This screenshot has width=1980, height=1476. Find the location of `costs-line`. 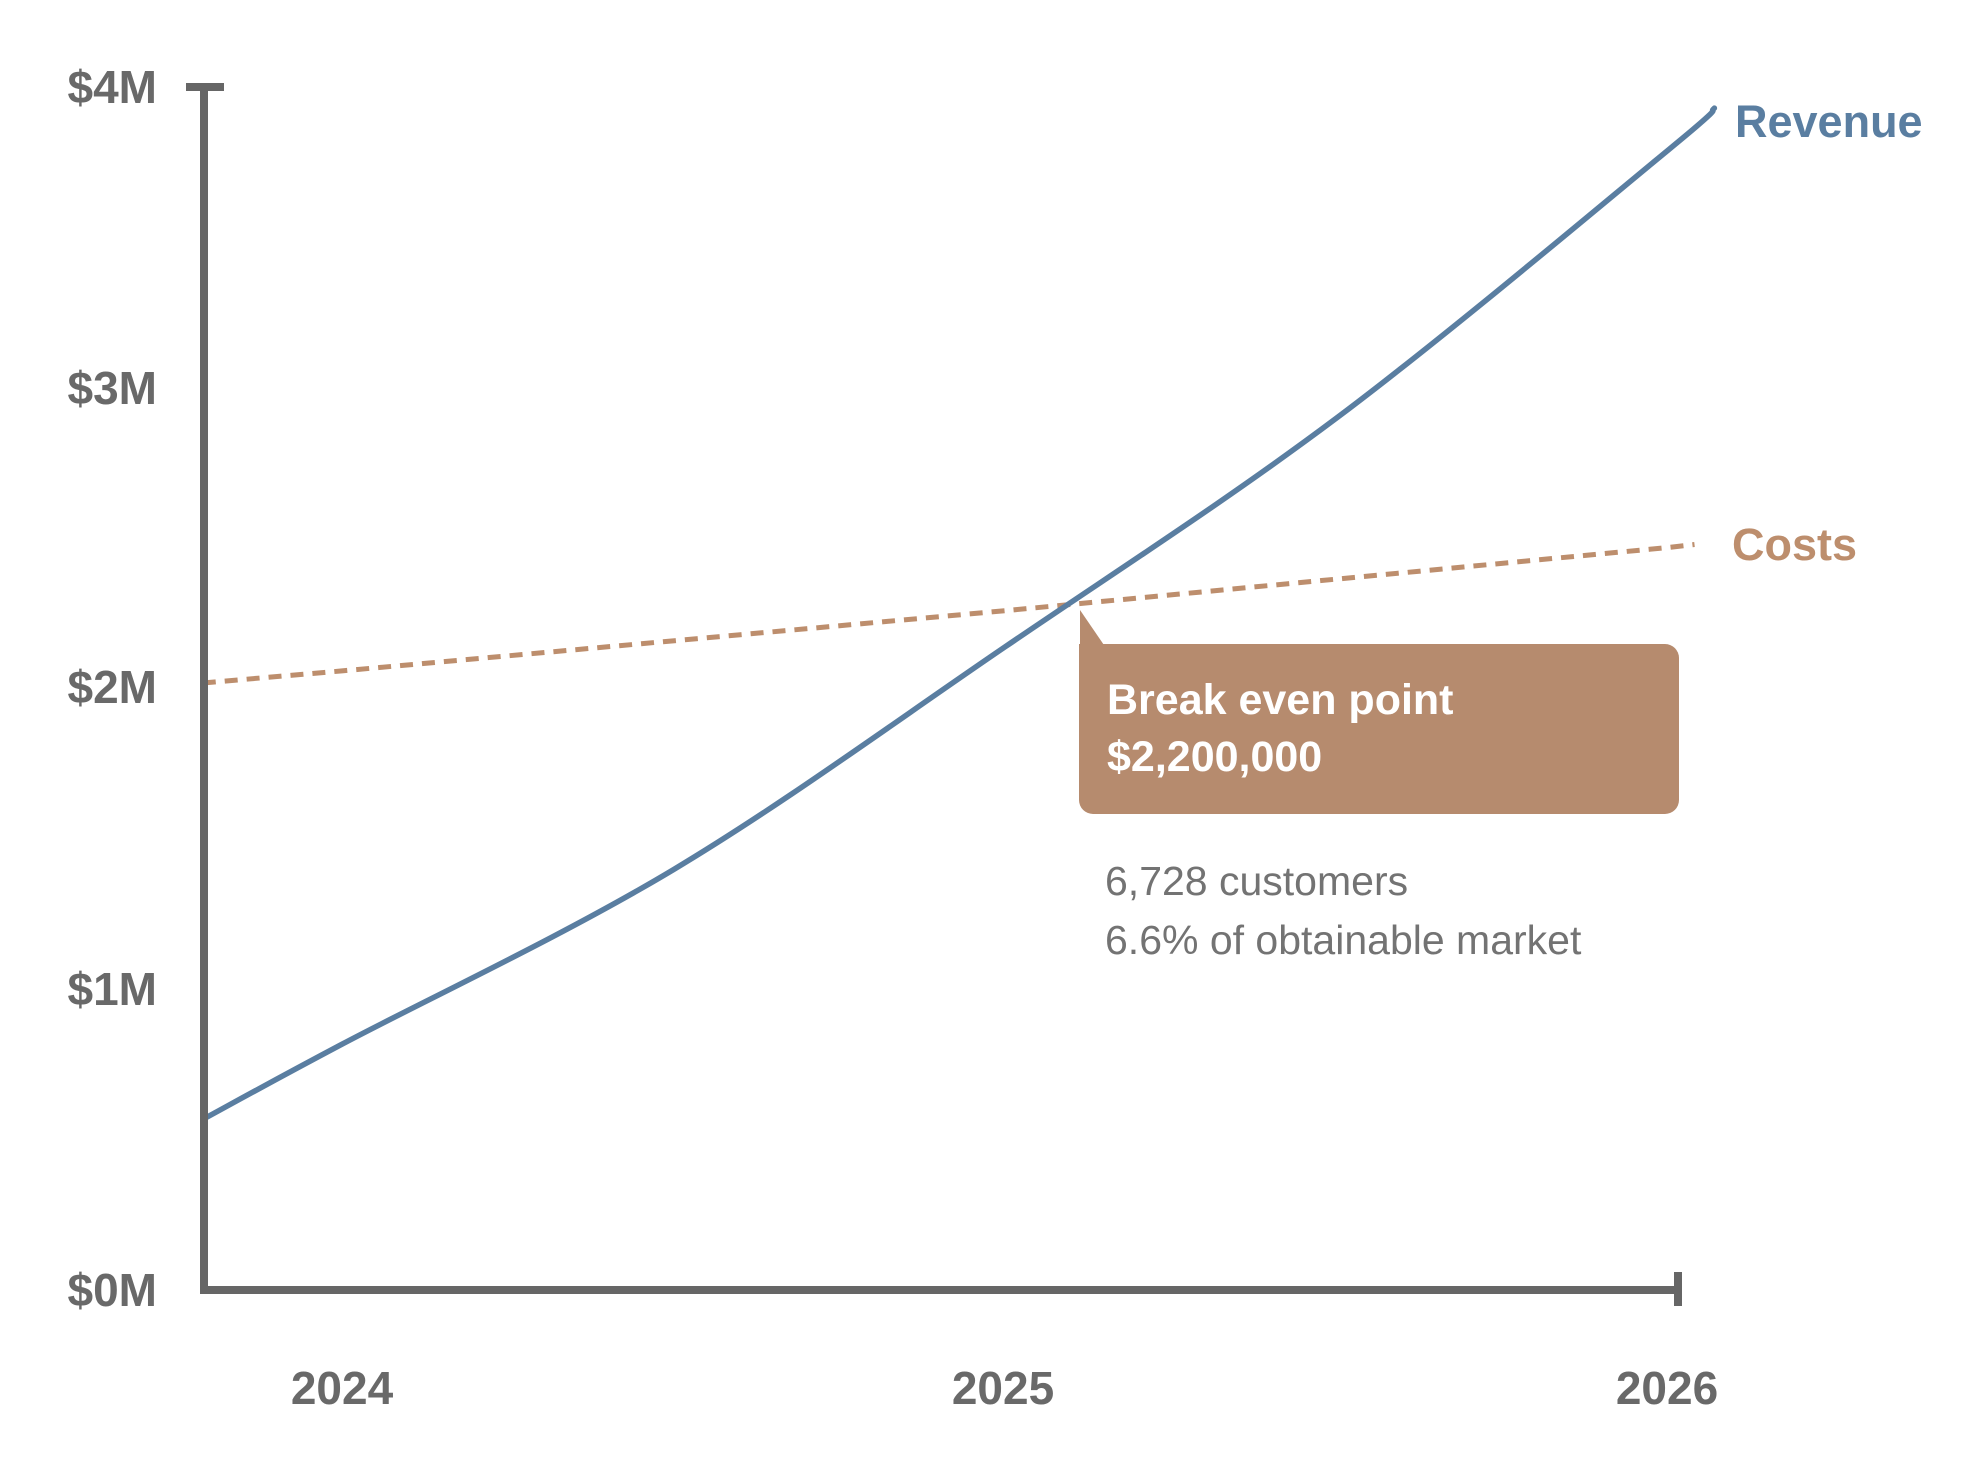

costs-line is located at coordinates (948, 614).